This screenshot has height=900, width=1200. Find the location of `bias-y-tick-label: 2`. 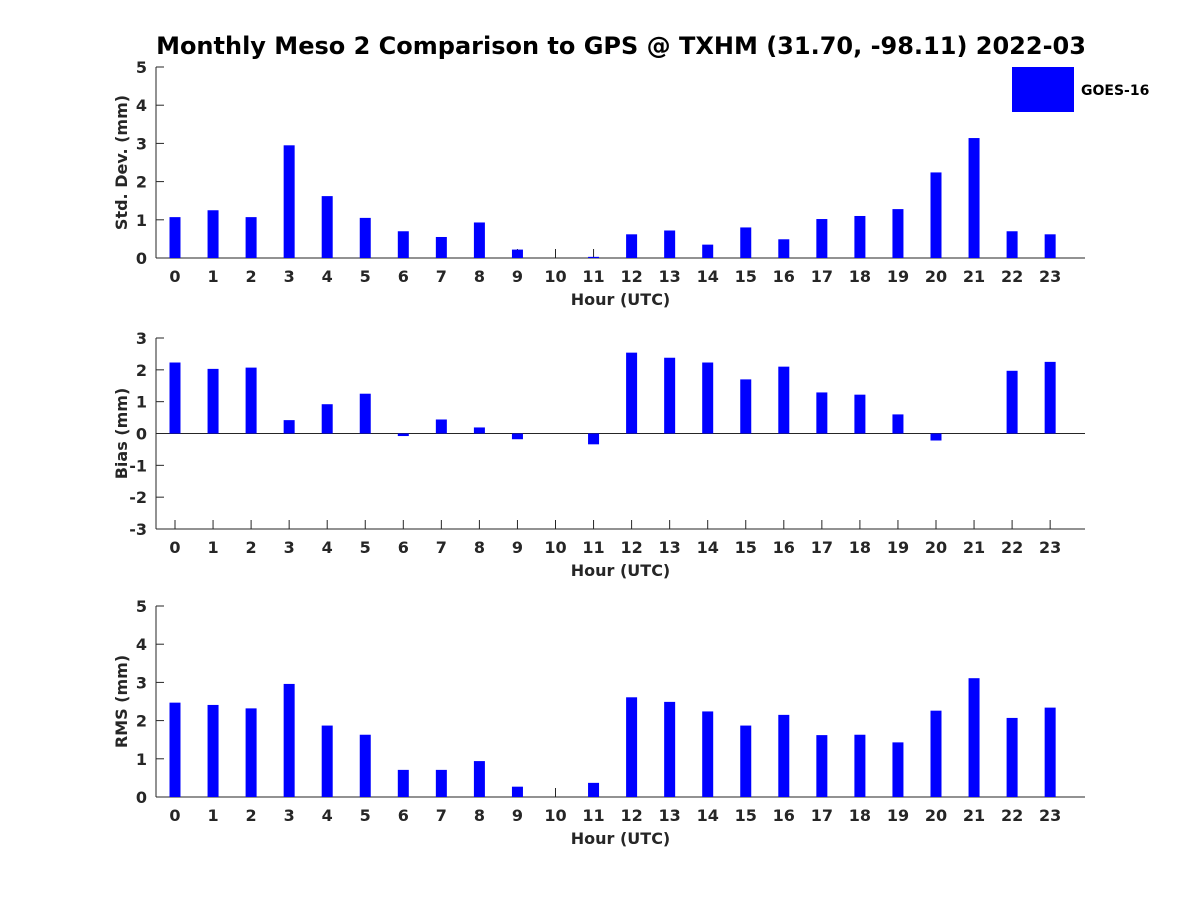

bias-y-tick-label: 2 is located at coordinates (141, 370).